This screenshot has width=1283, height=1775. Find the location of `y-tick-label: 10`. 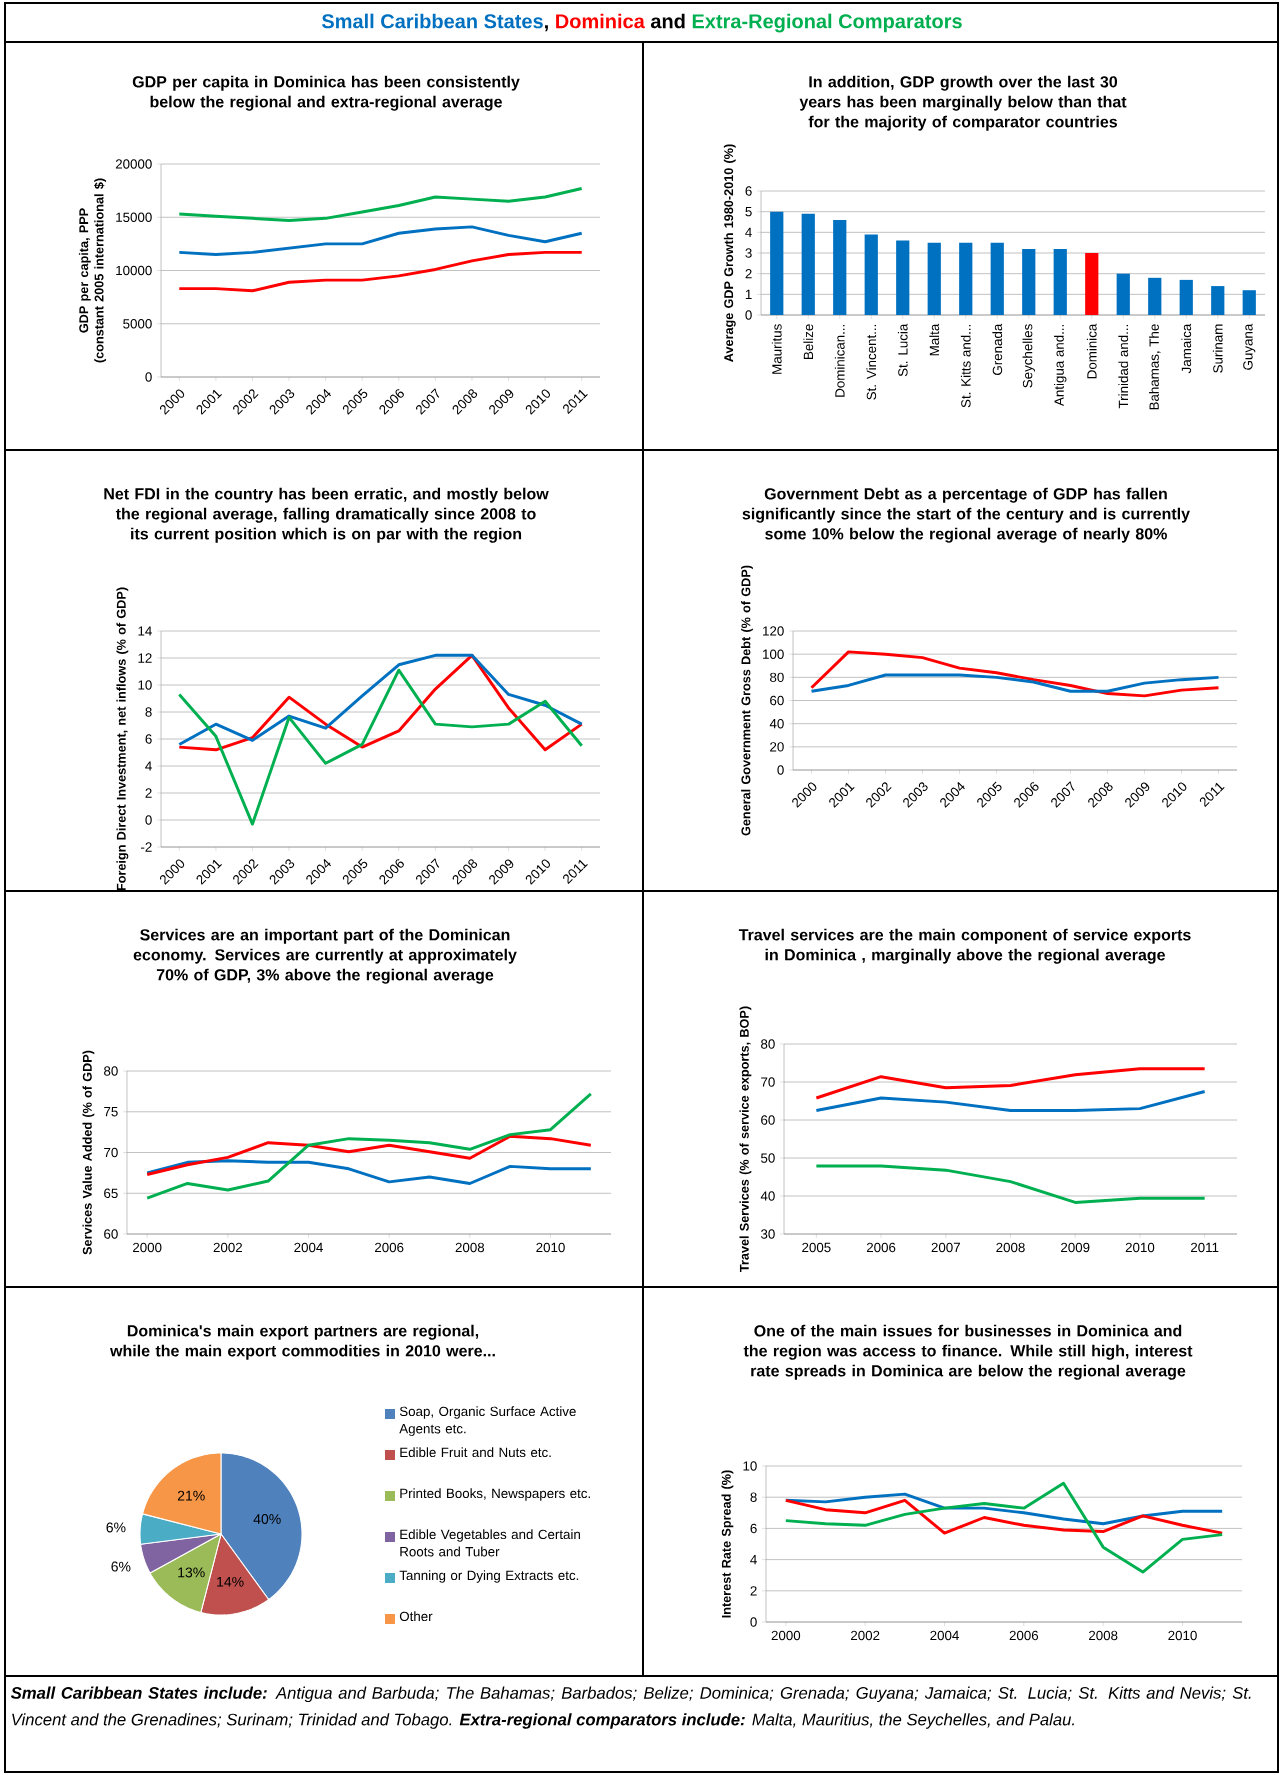

y-tick-label: 10 is located at coordinates (750, 1466).